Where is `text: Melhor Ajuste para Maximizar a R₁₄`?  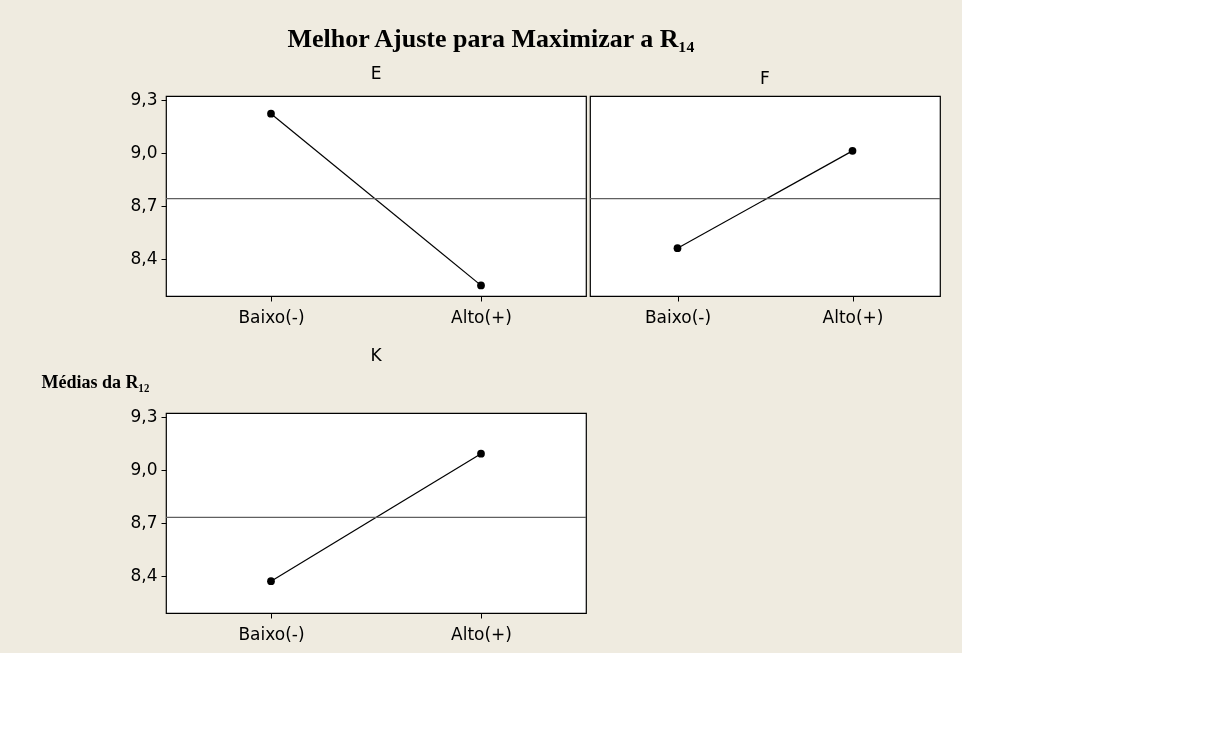 text: Melhor Ajuste para Maximizar a R₁₄ is located at coordinates (491, 38).